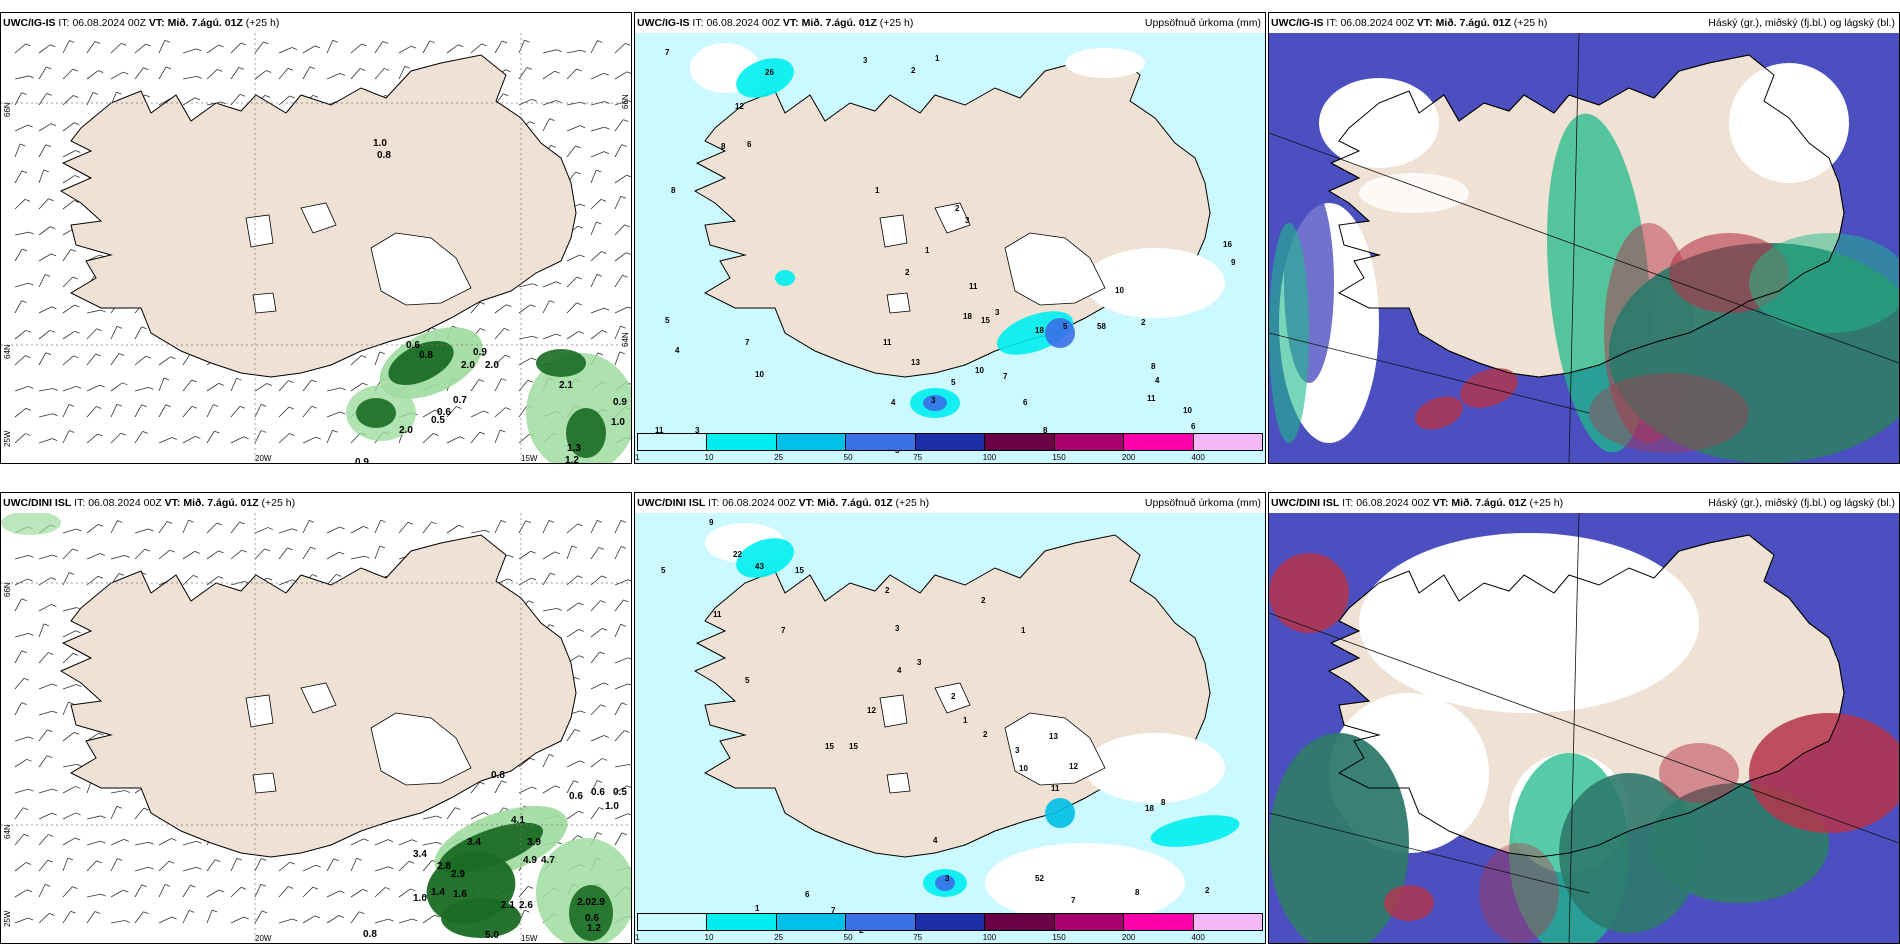  I want to click on value-label: 52, so click(1039, 878).